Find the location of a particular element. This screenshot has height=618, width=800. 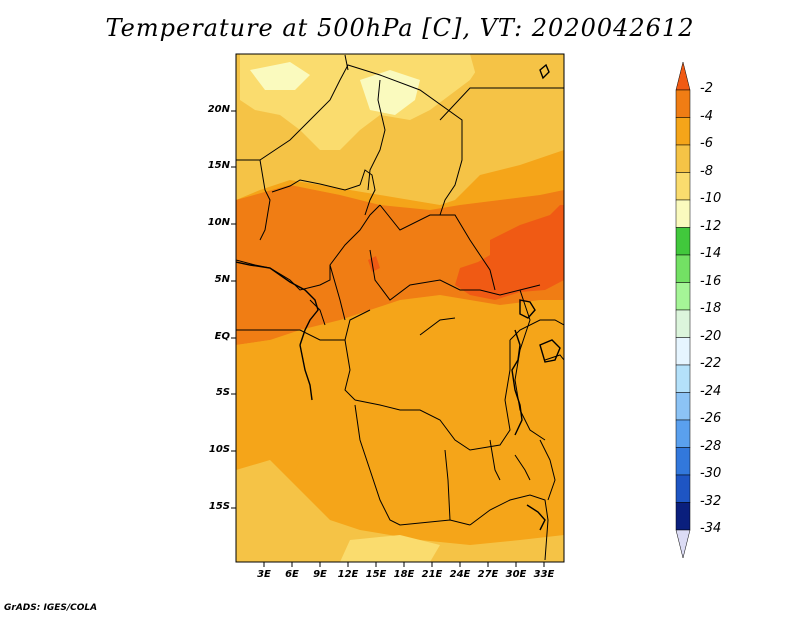

lat-label-20n: 20N is located at coordinates (218, 109).